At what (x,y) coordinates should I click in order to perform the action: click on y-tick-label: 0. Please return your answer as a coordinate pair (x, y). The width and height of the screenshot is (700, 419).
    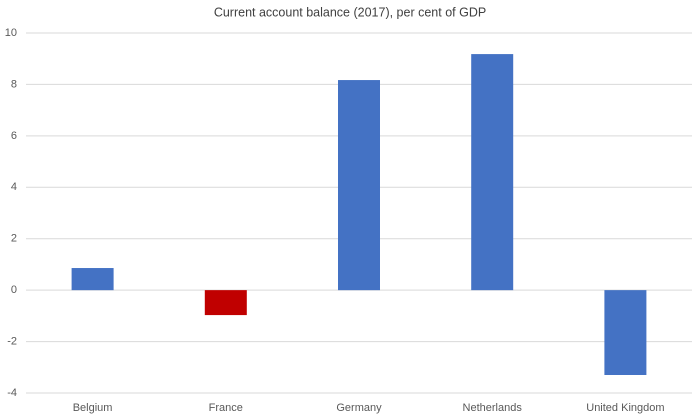
    Looking at the image, I should click on (14, 290).